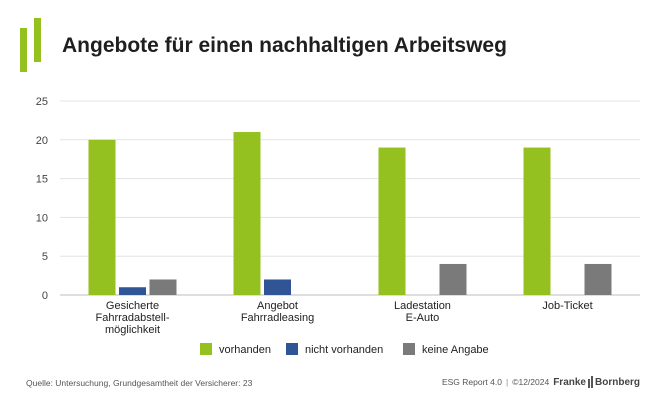 This screenshot has width=660, height=401. What do you see at coordinates (277, 312) in the screenshot?
I see `x-tick-label: Angebot Fahrradleasing` at bounding box center [277, 312].